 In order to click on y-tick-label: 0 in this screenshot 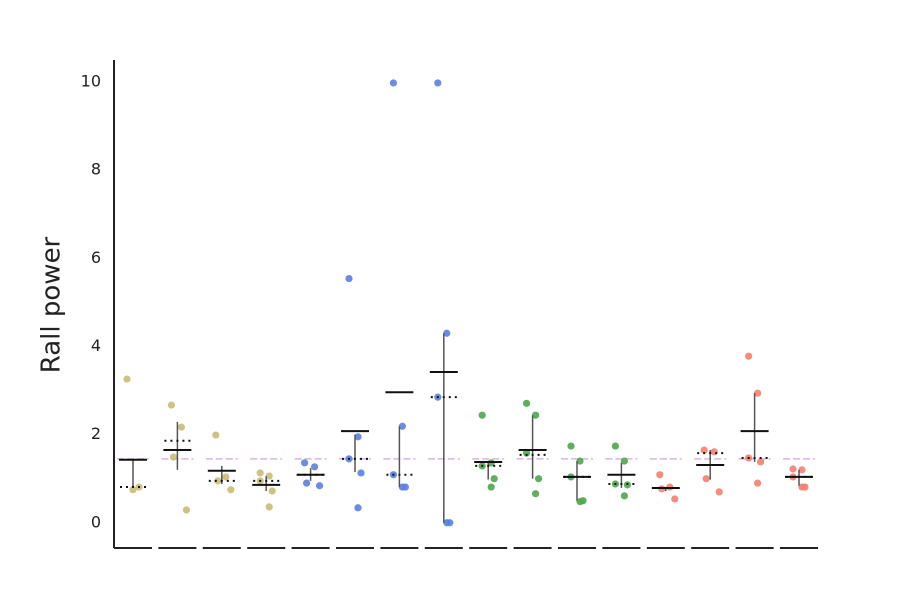, I will do `click(96, 521)`.